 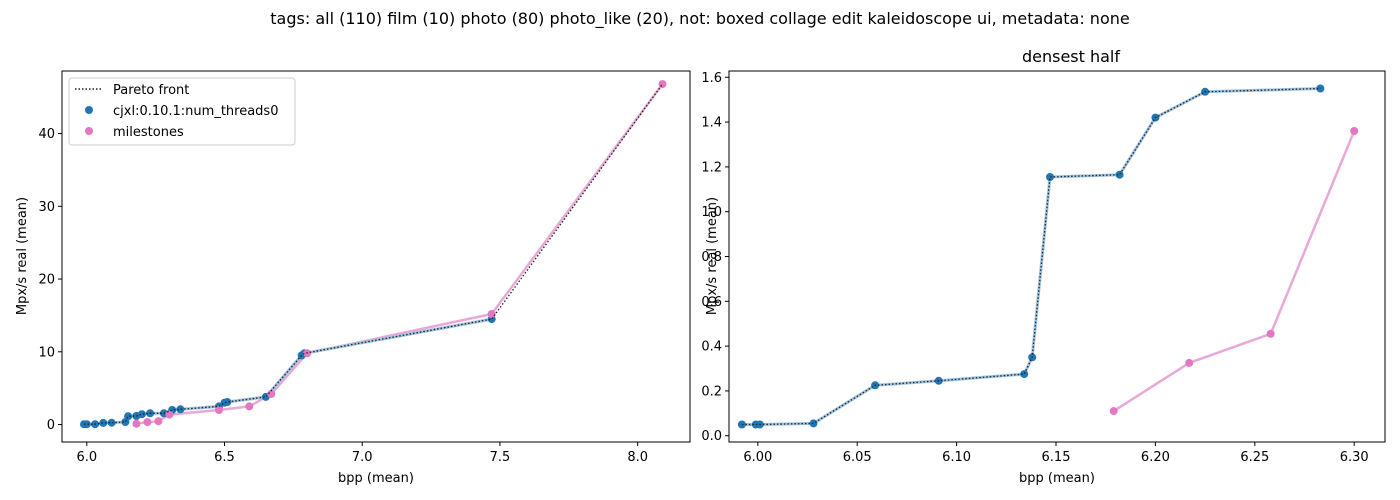 What do you see at coordinates (46, 207) in the screenshot?
I see `left-y-tick-label: 30` at bounding box center [46, 207].